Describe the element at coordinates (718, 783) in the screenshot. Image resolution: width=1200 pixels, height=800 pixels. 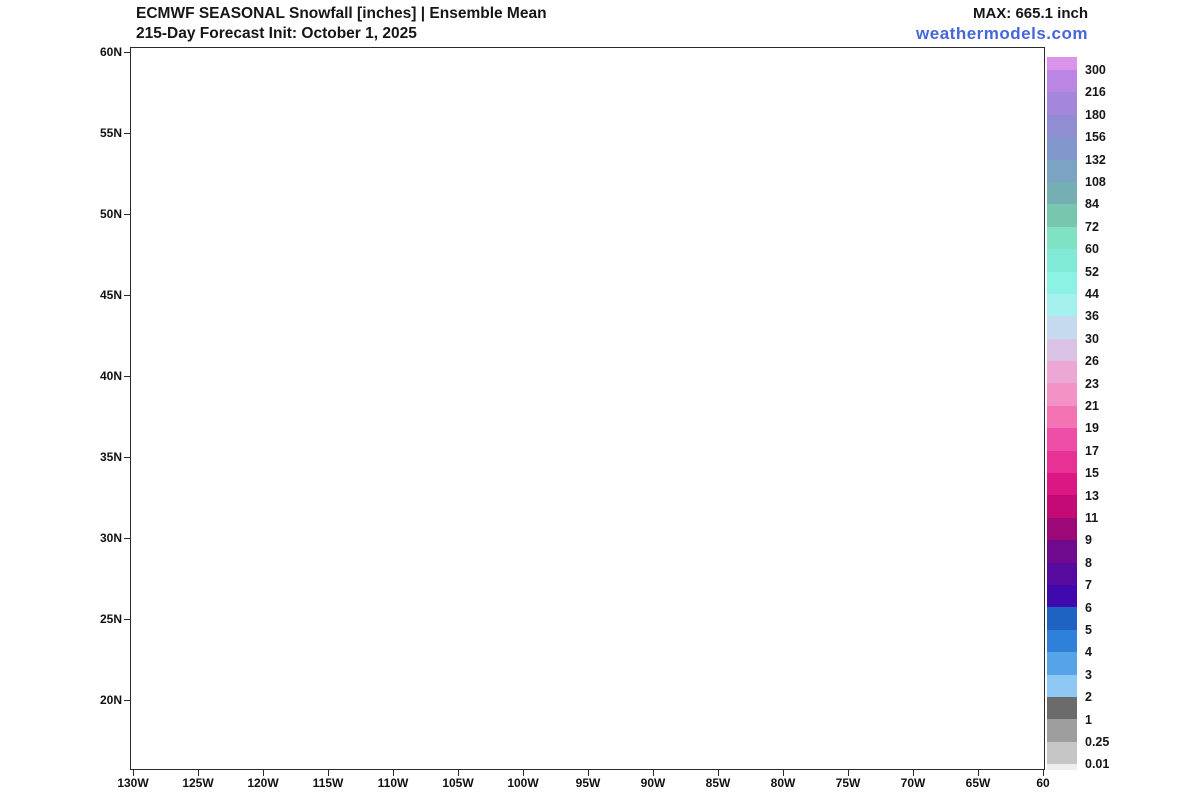
I see `lon-tick-label: 85W` at that location.